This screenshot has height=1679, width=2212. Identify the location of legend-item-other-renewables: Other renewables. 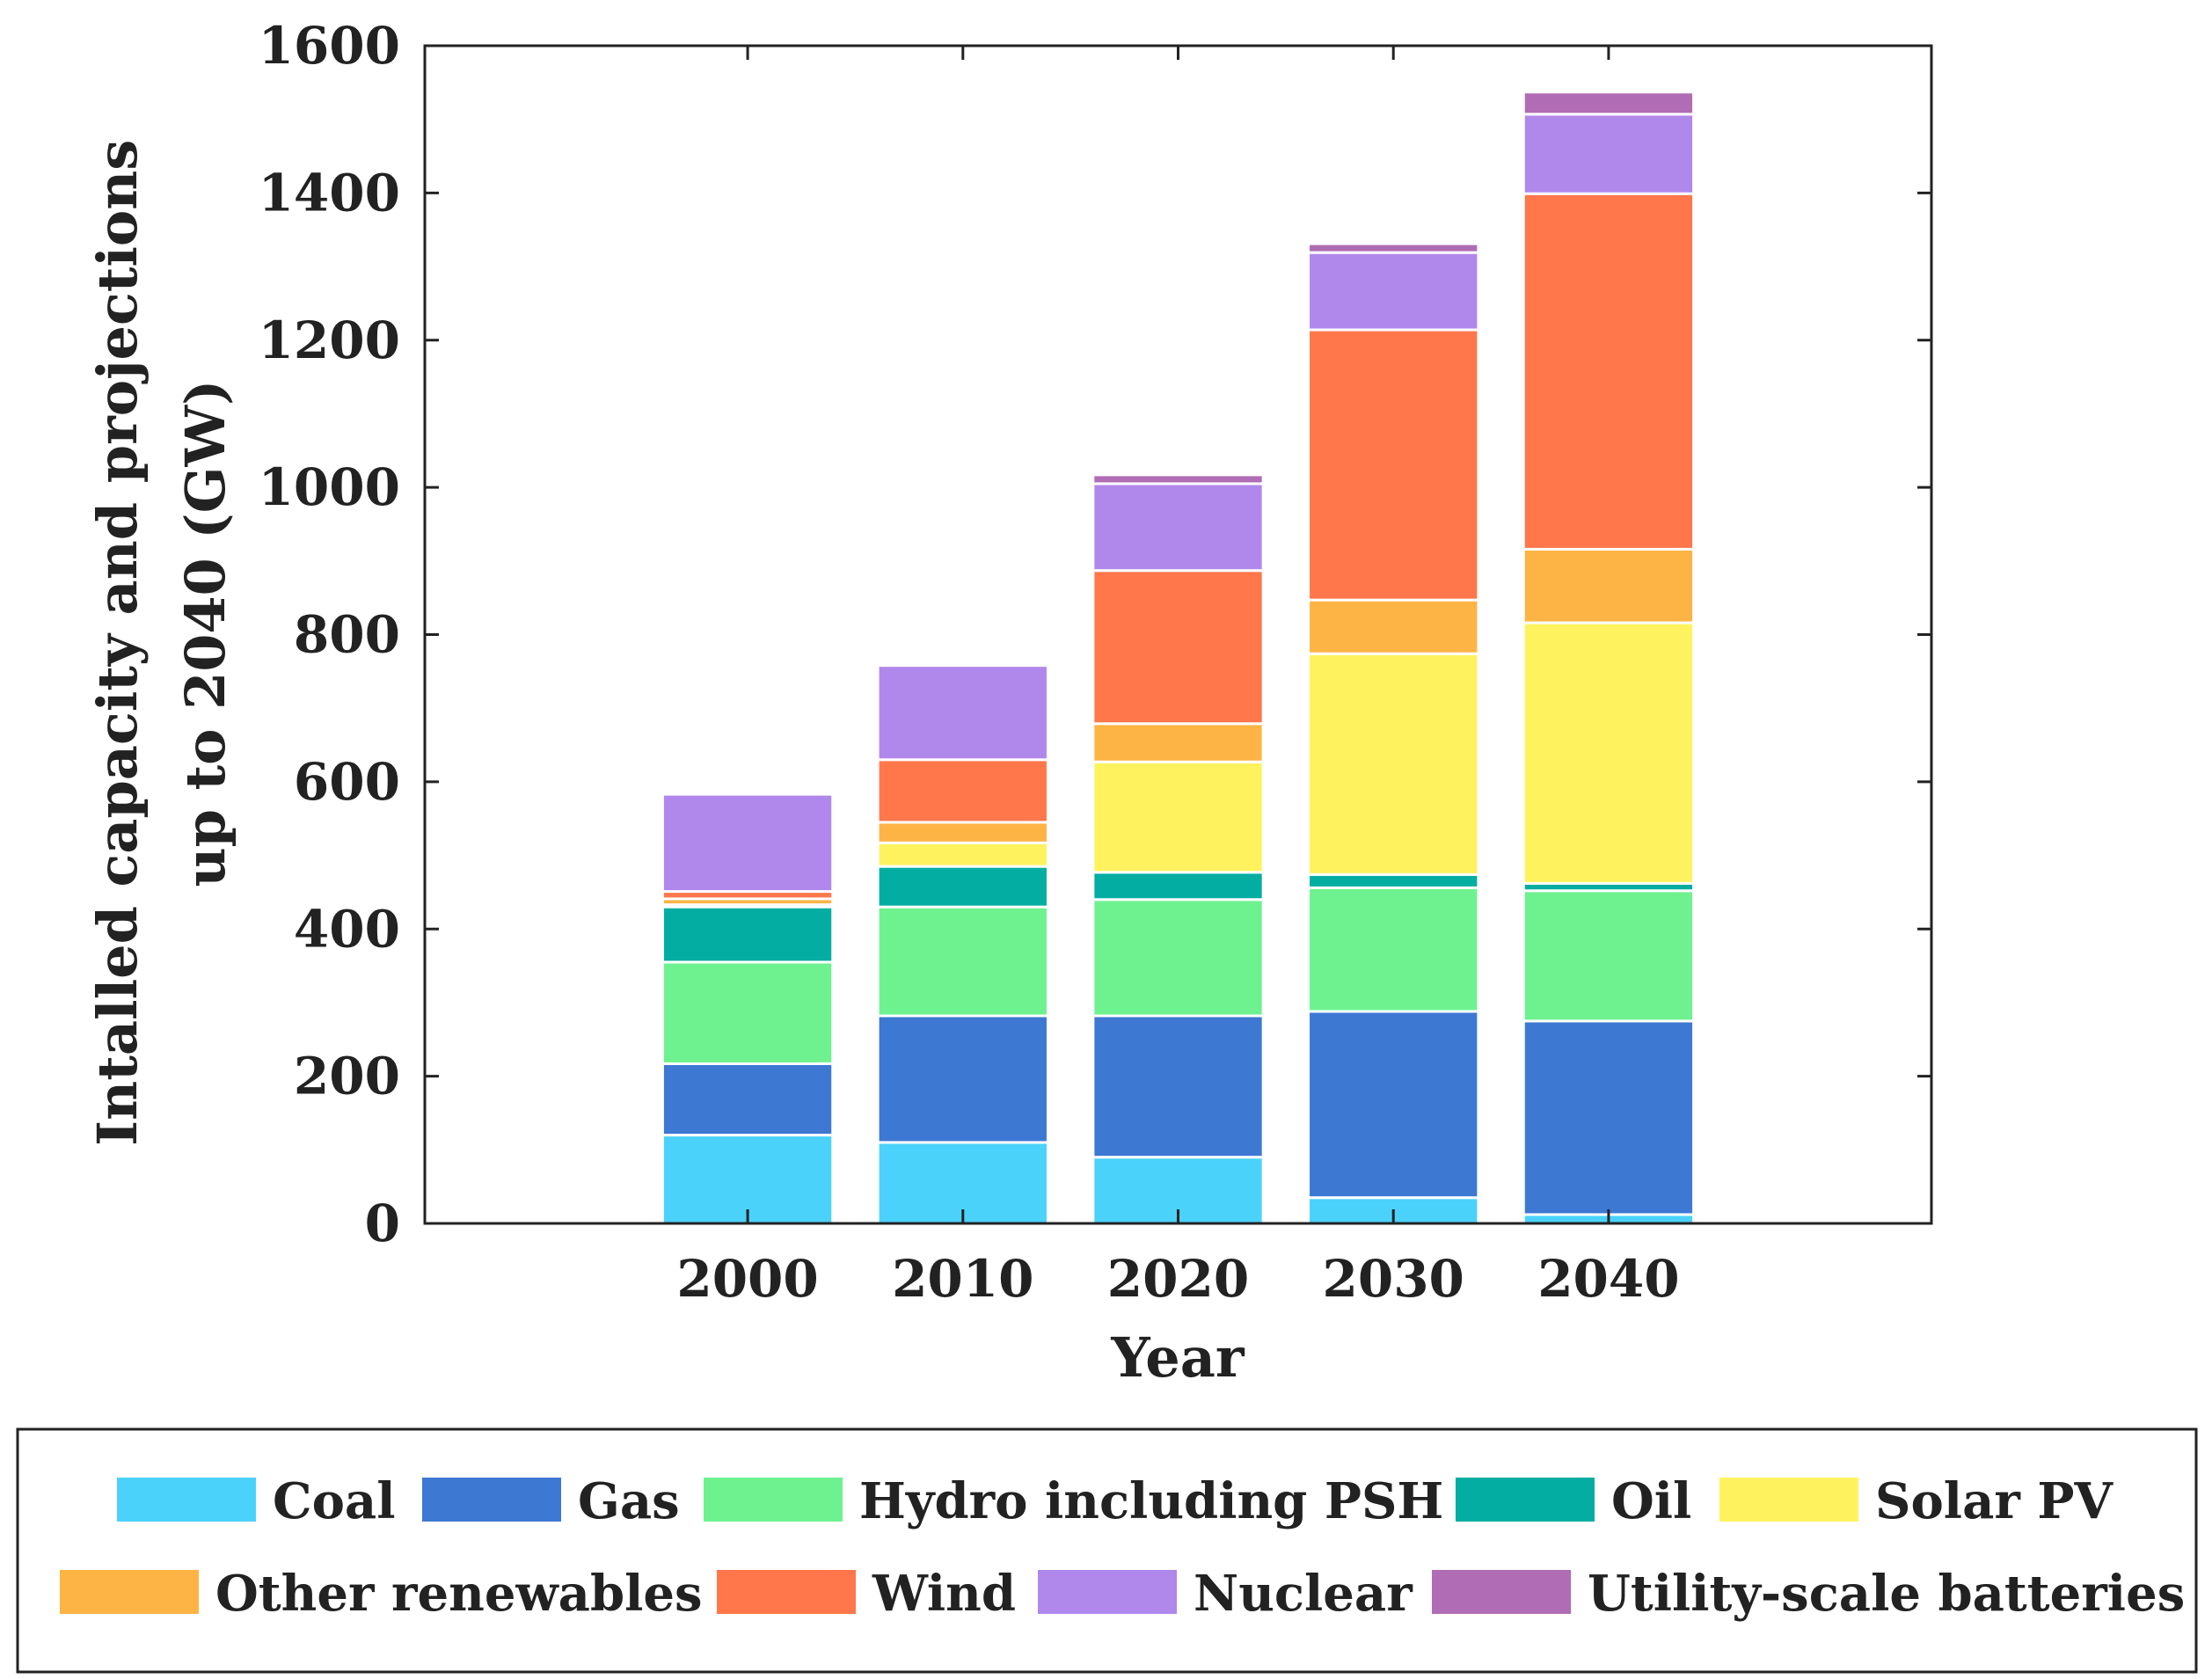
(381, 1594).